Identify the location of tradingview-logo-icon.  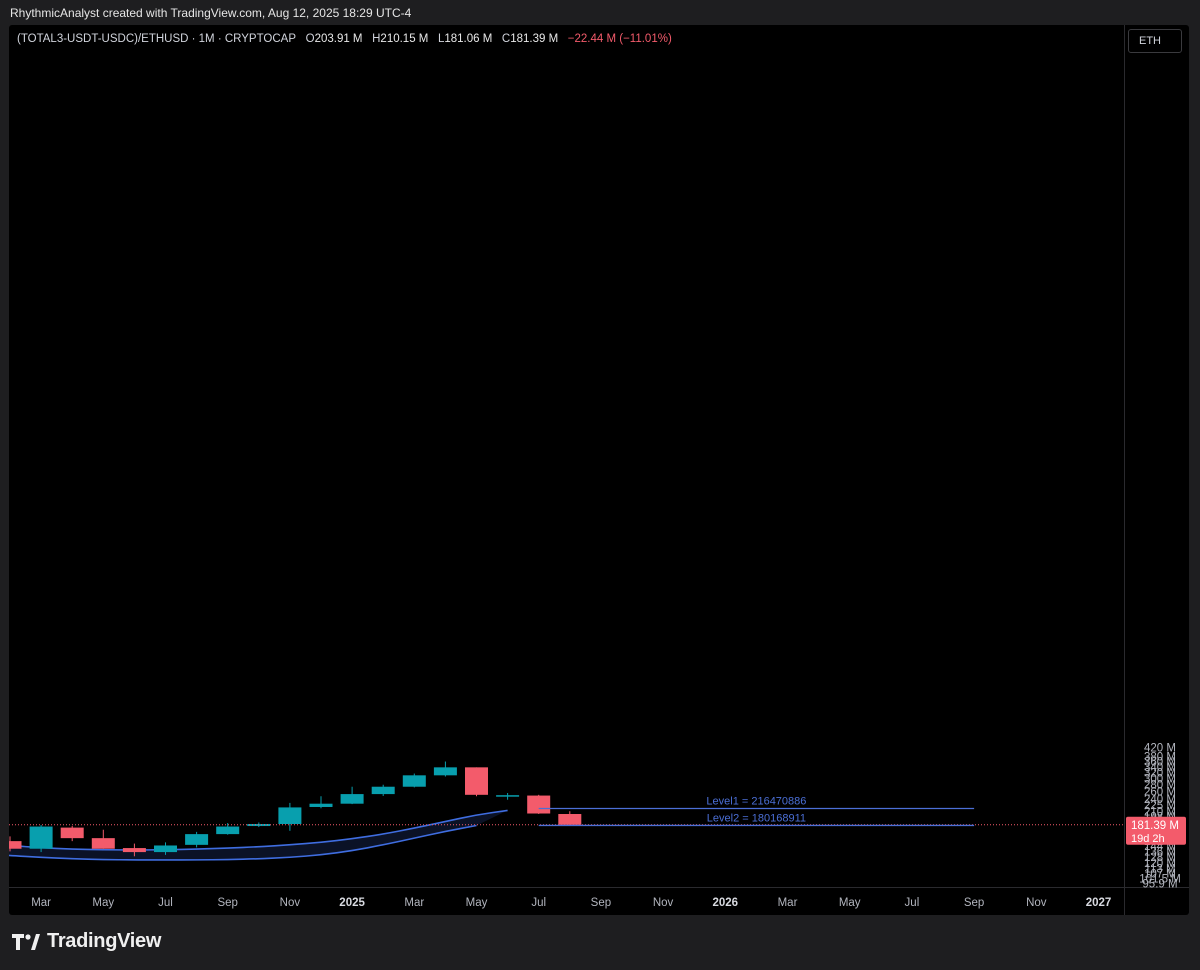
(26, 941).